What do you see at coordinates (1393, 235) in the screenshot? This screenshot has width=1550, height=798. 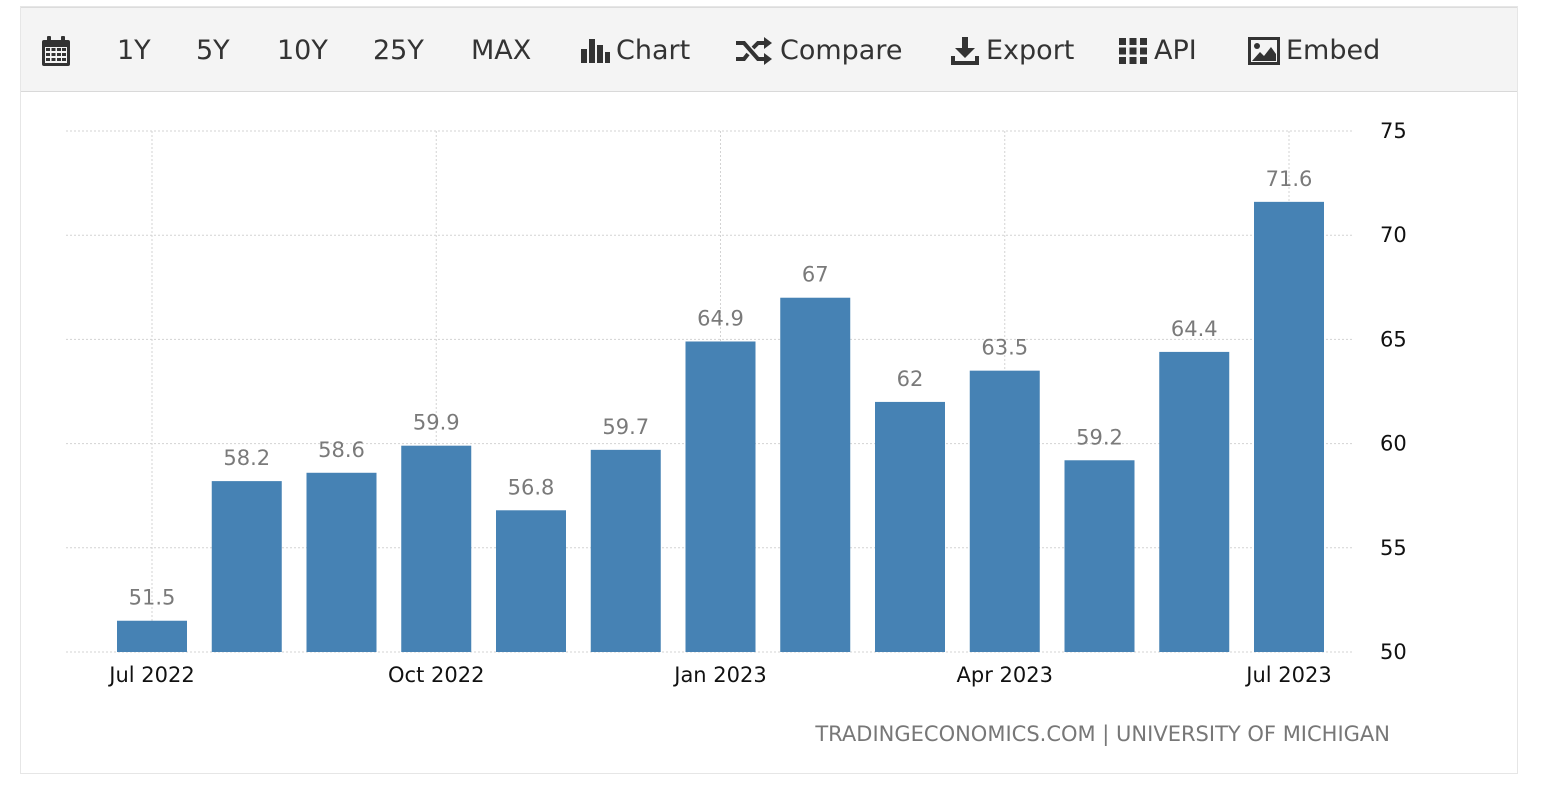 I see `y-tick-label: 70` at bounding box center [1393, 235].